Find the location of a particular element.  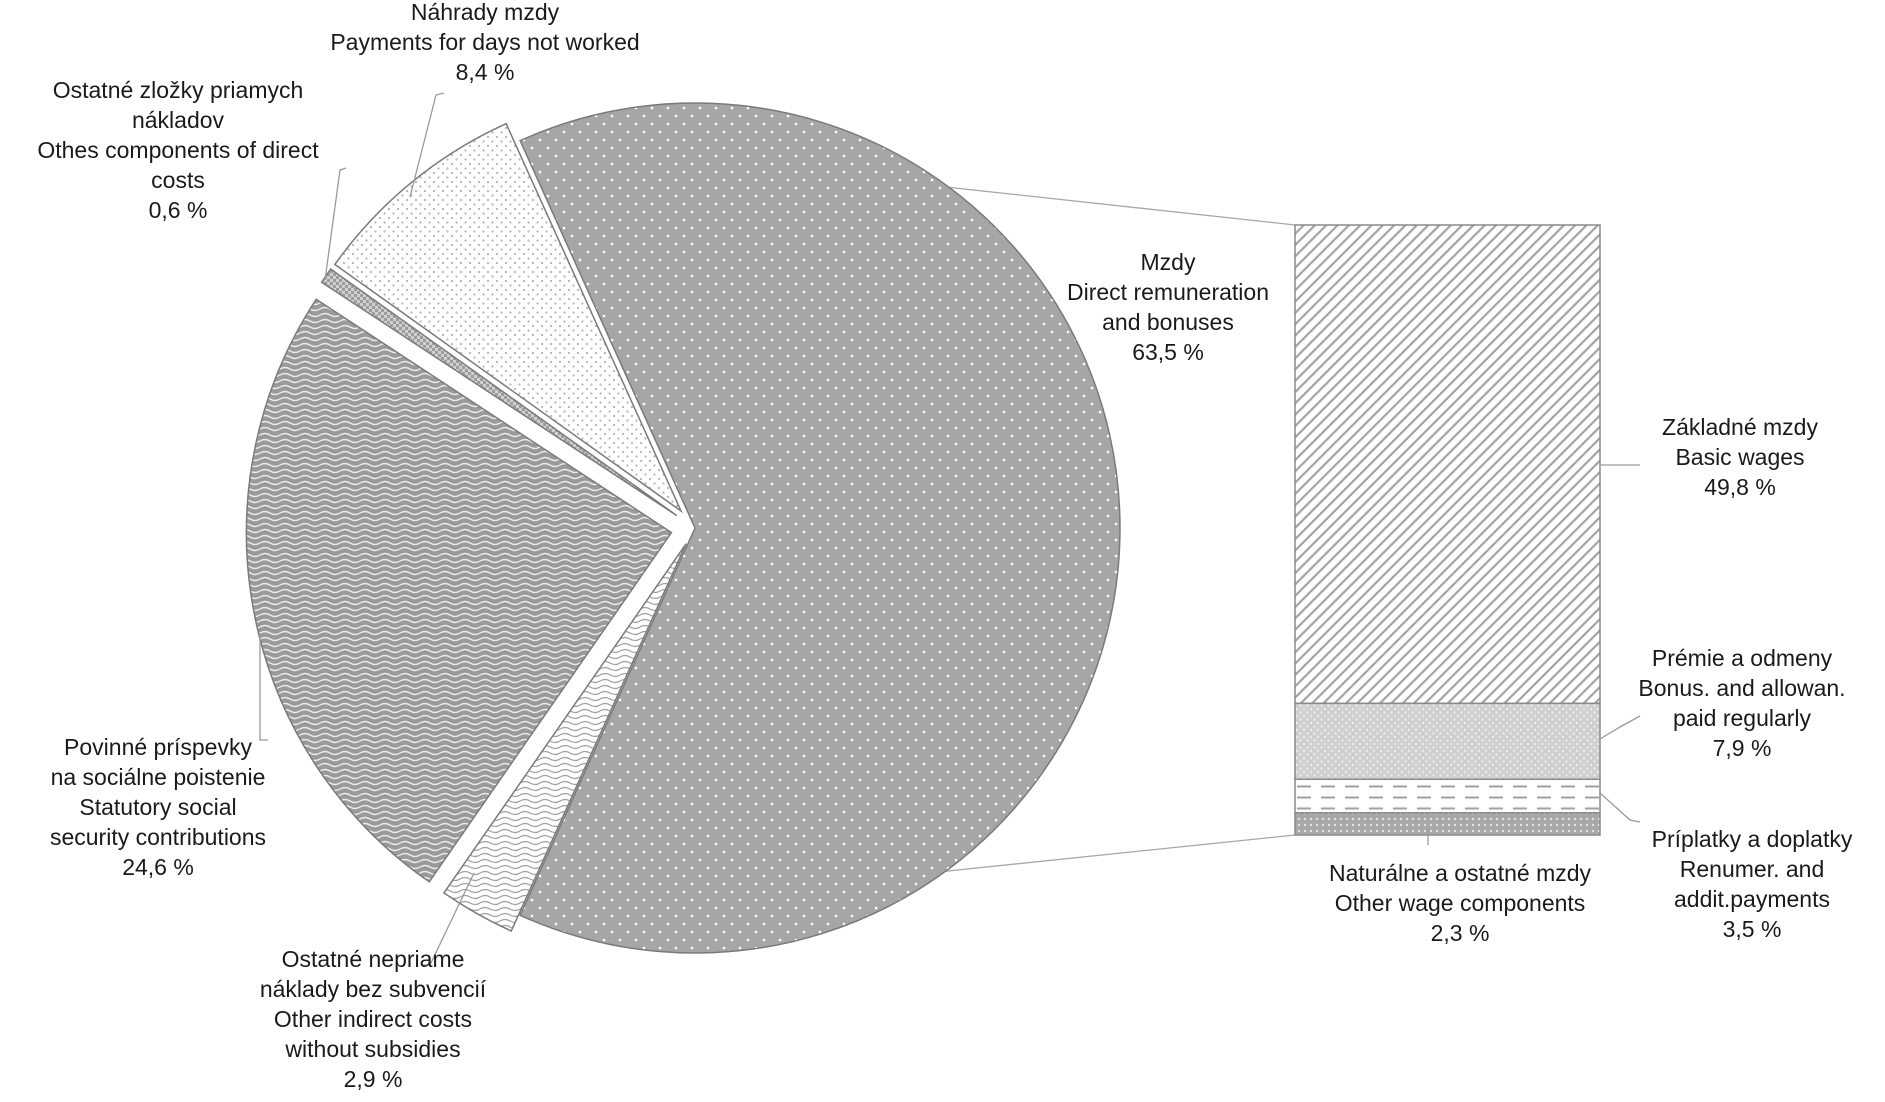

bar-segment-naturalne is located at coordinates (1447, 824).